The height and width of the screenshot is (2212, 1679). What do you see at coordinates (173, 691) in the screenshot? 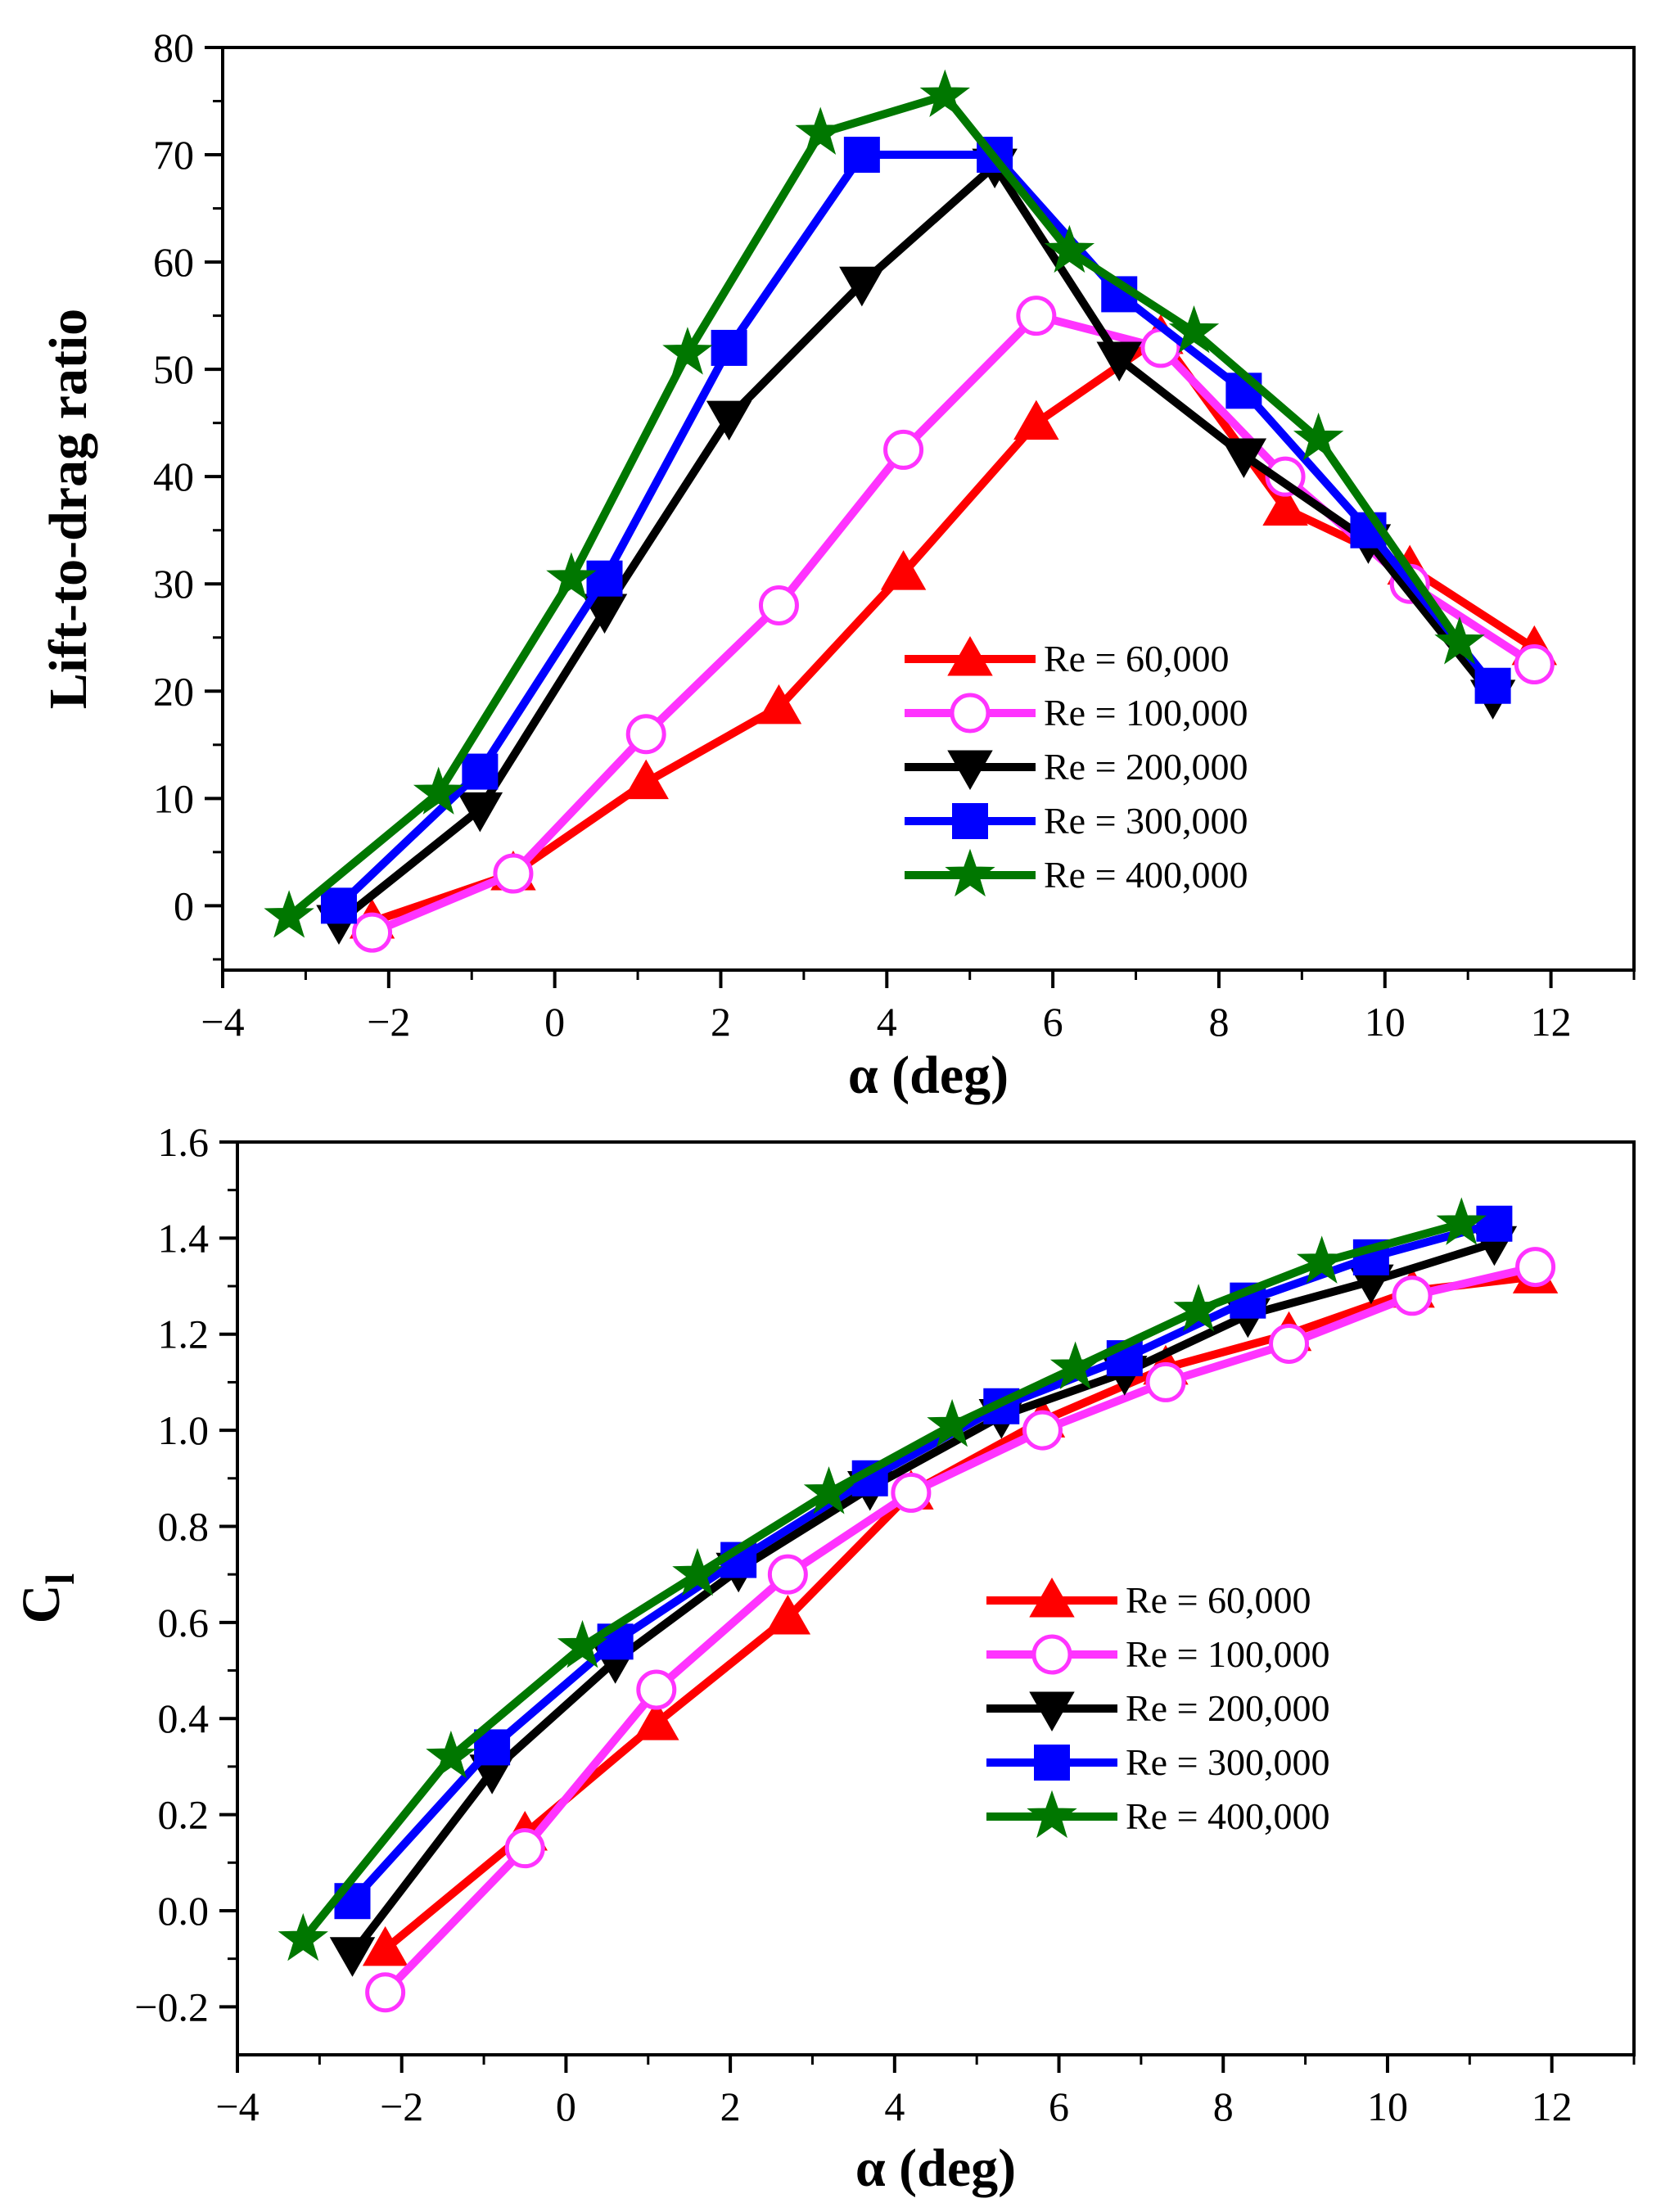
I see `y-tick-label: 20` at bounding box center [173, 691].